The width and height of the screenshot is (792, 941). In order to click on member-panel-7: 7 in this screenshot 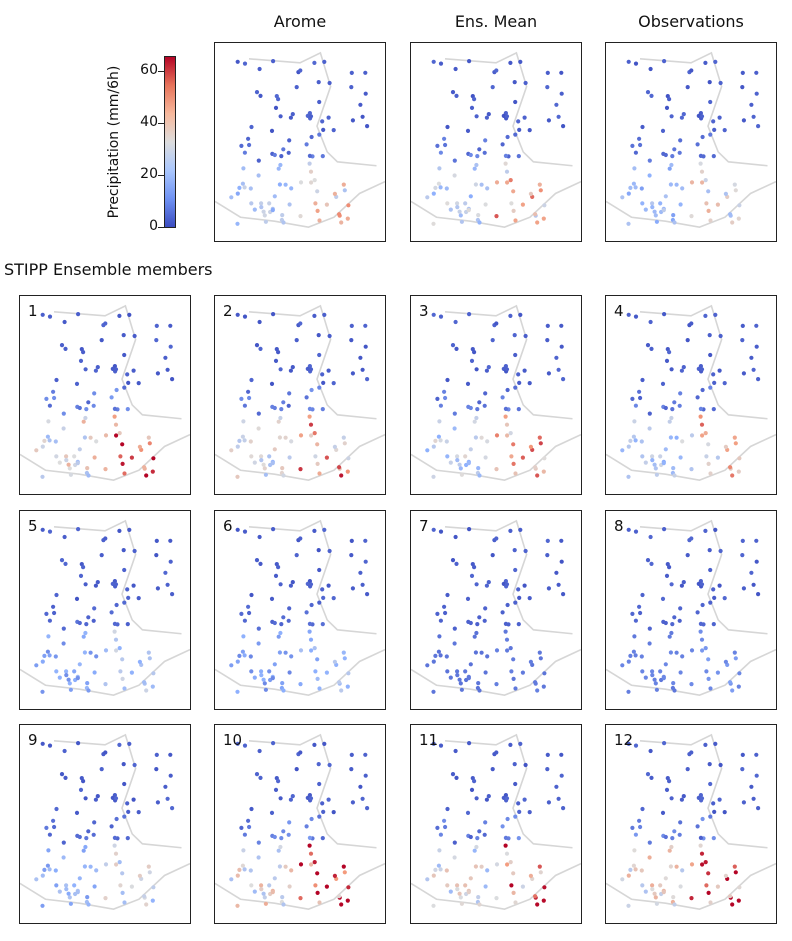, I will do `click(496, 610)`.